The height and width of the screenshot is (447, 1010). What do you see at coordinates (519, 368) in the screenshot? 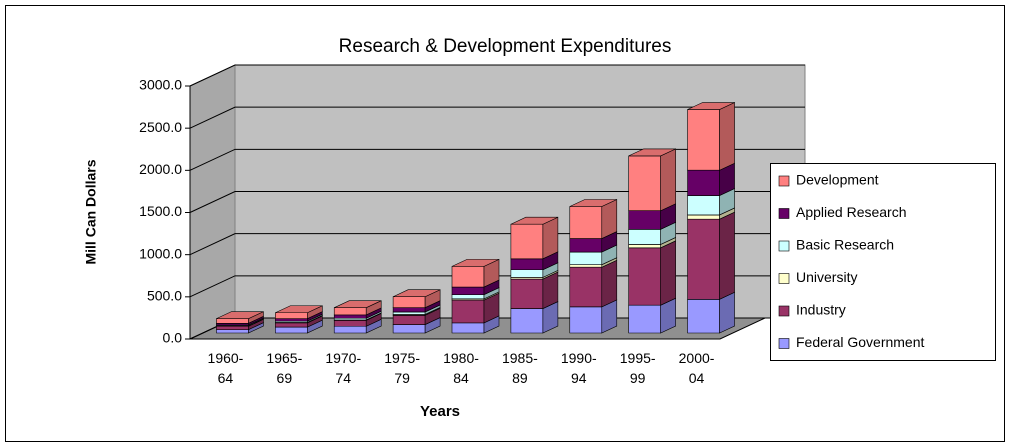
I see `x-tick-label: 1985-89` at bounding box center [519, 368].